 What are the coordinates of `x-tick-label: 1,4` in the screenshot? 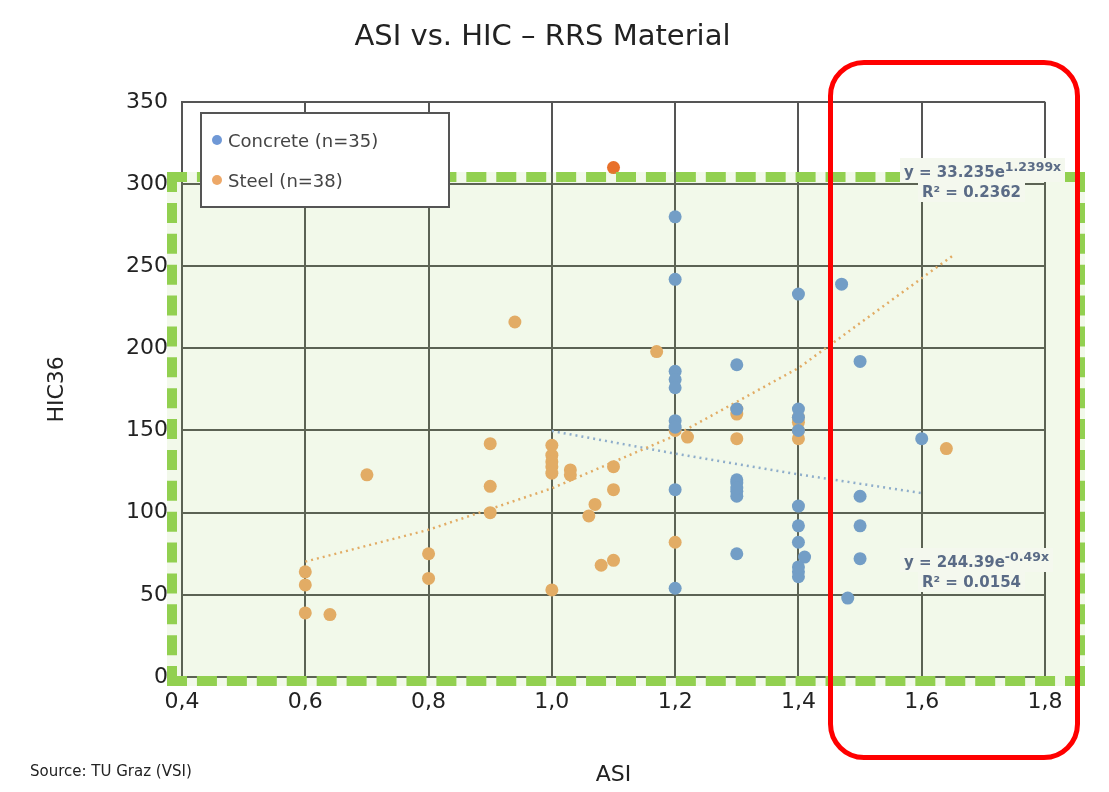 It's located at (798, 700).